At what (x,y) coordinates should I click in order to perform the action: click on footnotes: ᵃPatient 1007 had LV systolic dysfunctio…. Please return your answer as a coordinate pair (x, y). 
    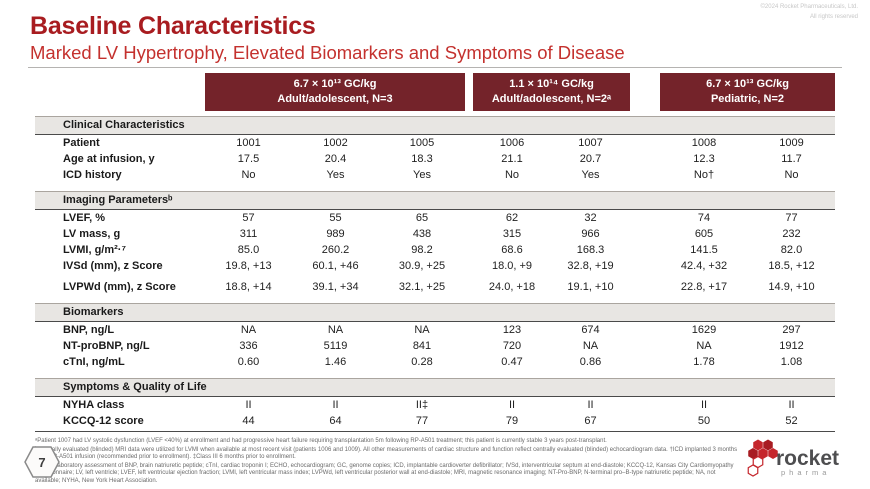
    Looking at the image, I should click on (387, 462).